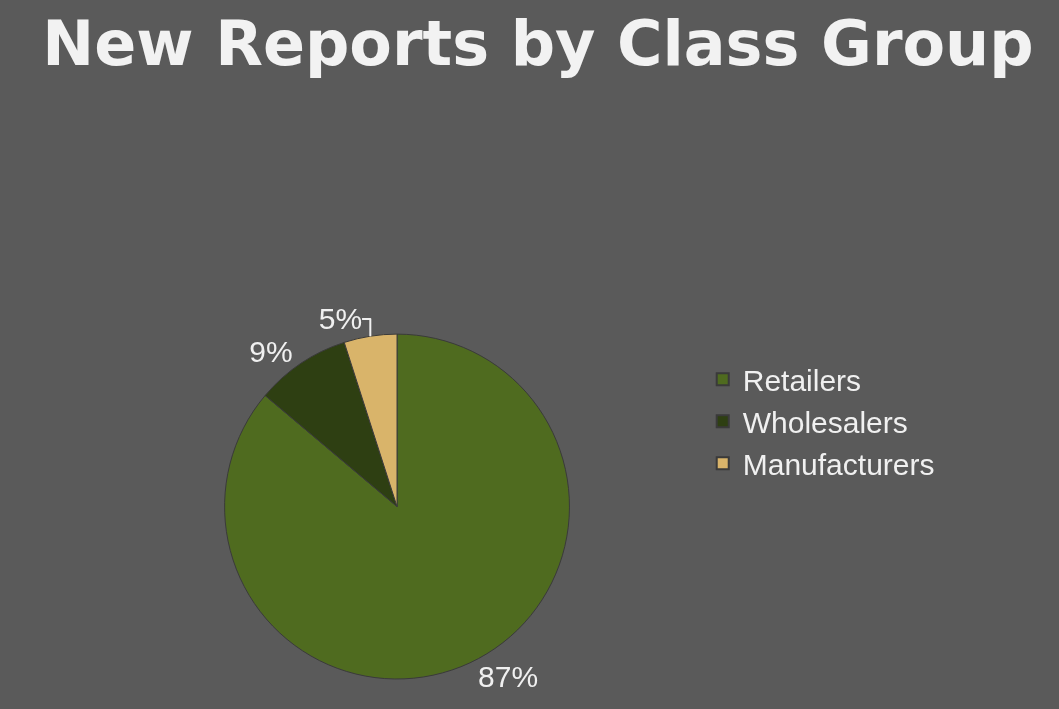  Describe the element at coordinates (825, 422) in the screenshot. I see `legend-label: Wholesalers` at that location.